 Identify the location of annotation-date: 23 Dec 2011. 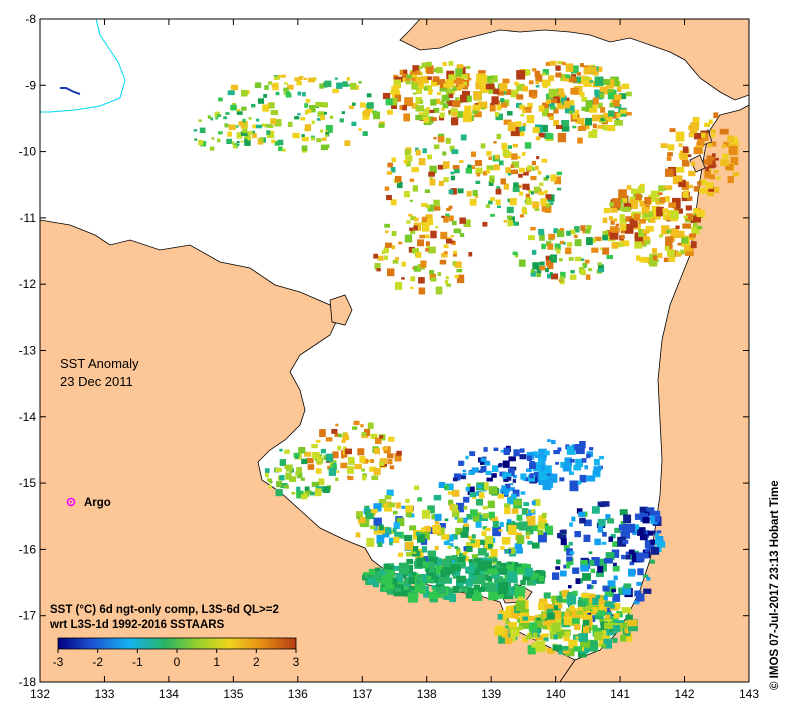
(96, 381).